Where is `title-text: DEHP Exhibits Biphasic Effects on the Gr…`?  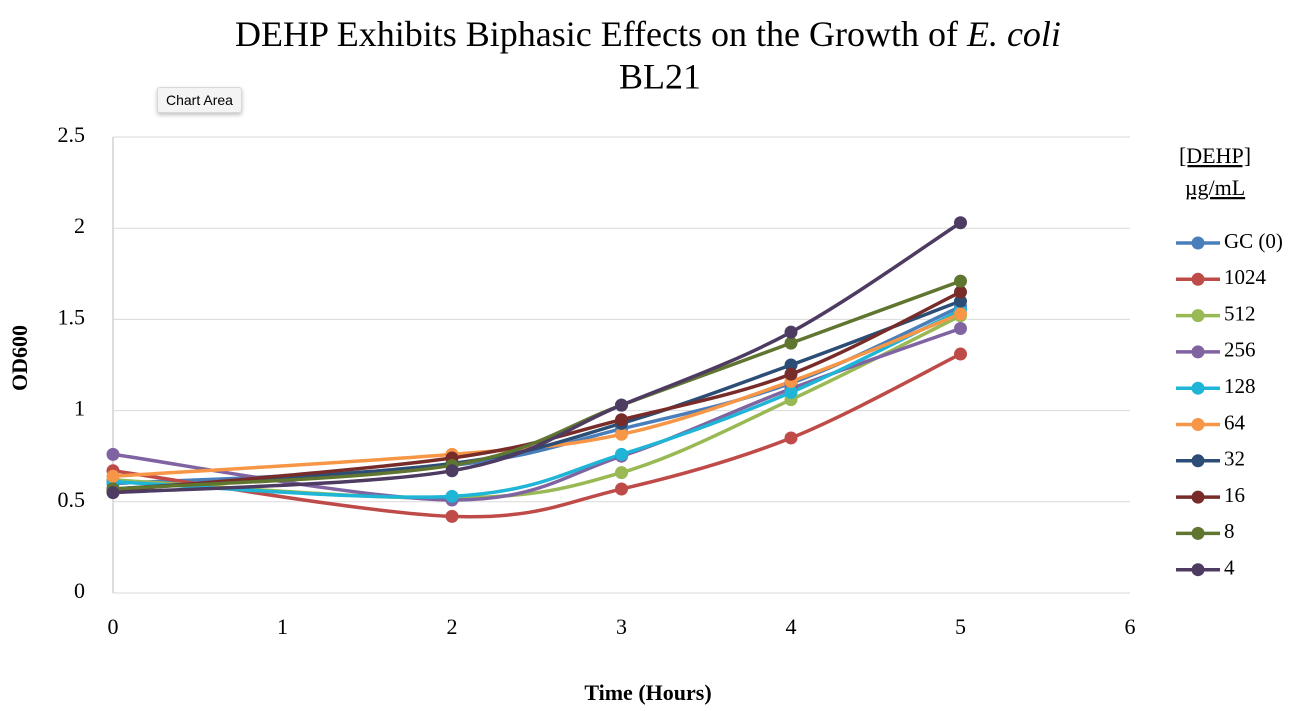 title-text: DEHP Exhibits Biphasic Effects on the Gr… is located at coordinates (596, 34).